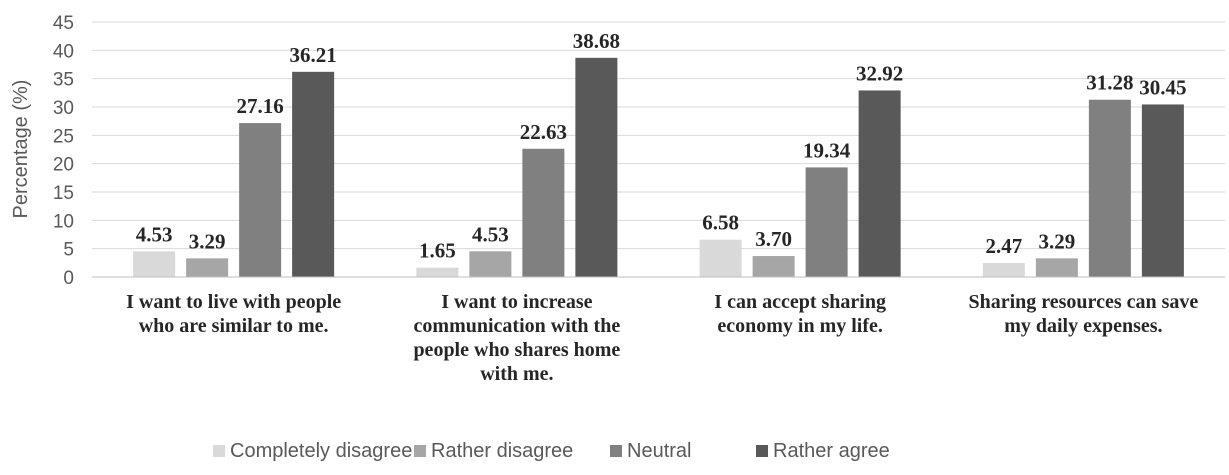  I want to click on y-tick-label: 0, so click(68, 278).